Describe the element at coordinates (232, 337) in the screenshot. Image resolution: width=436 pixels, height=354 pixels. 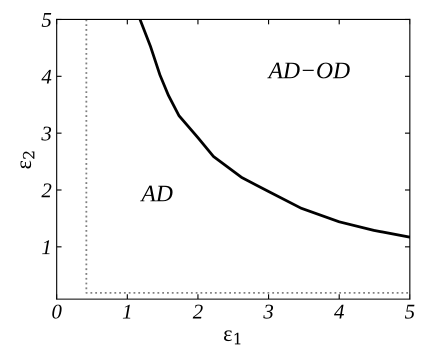
I see `x-axis-title: ε$_{1}$` at that location.